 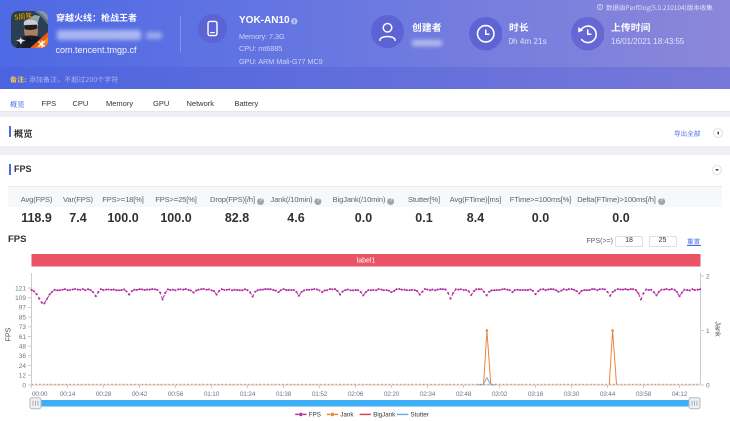 What do you see at coordinates (392, 394) in the screenshot?
I see `svg-text: 02:20` at bounding box center [392, 394].